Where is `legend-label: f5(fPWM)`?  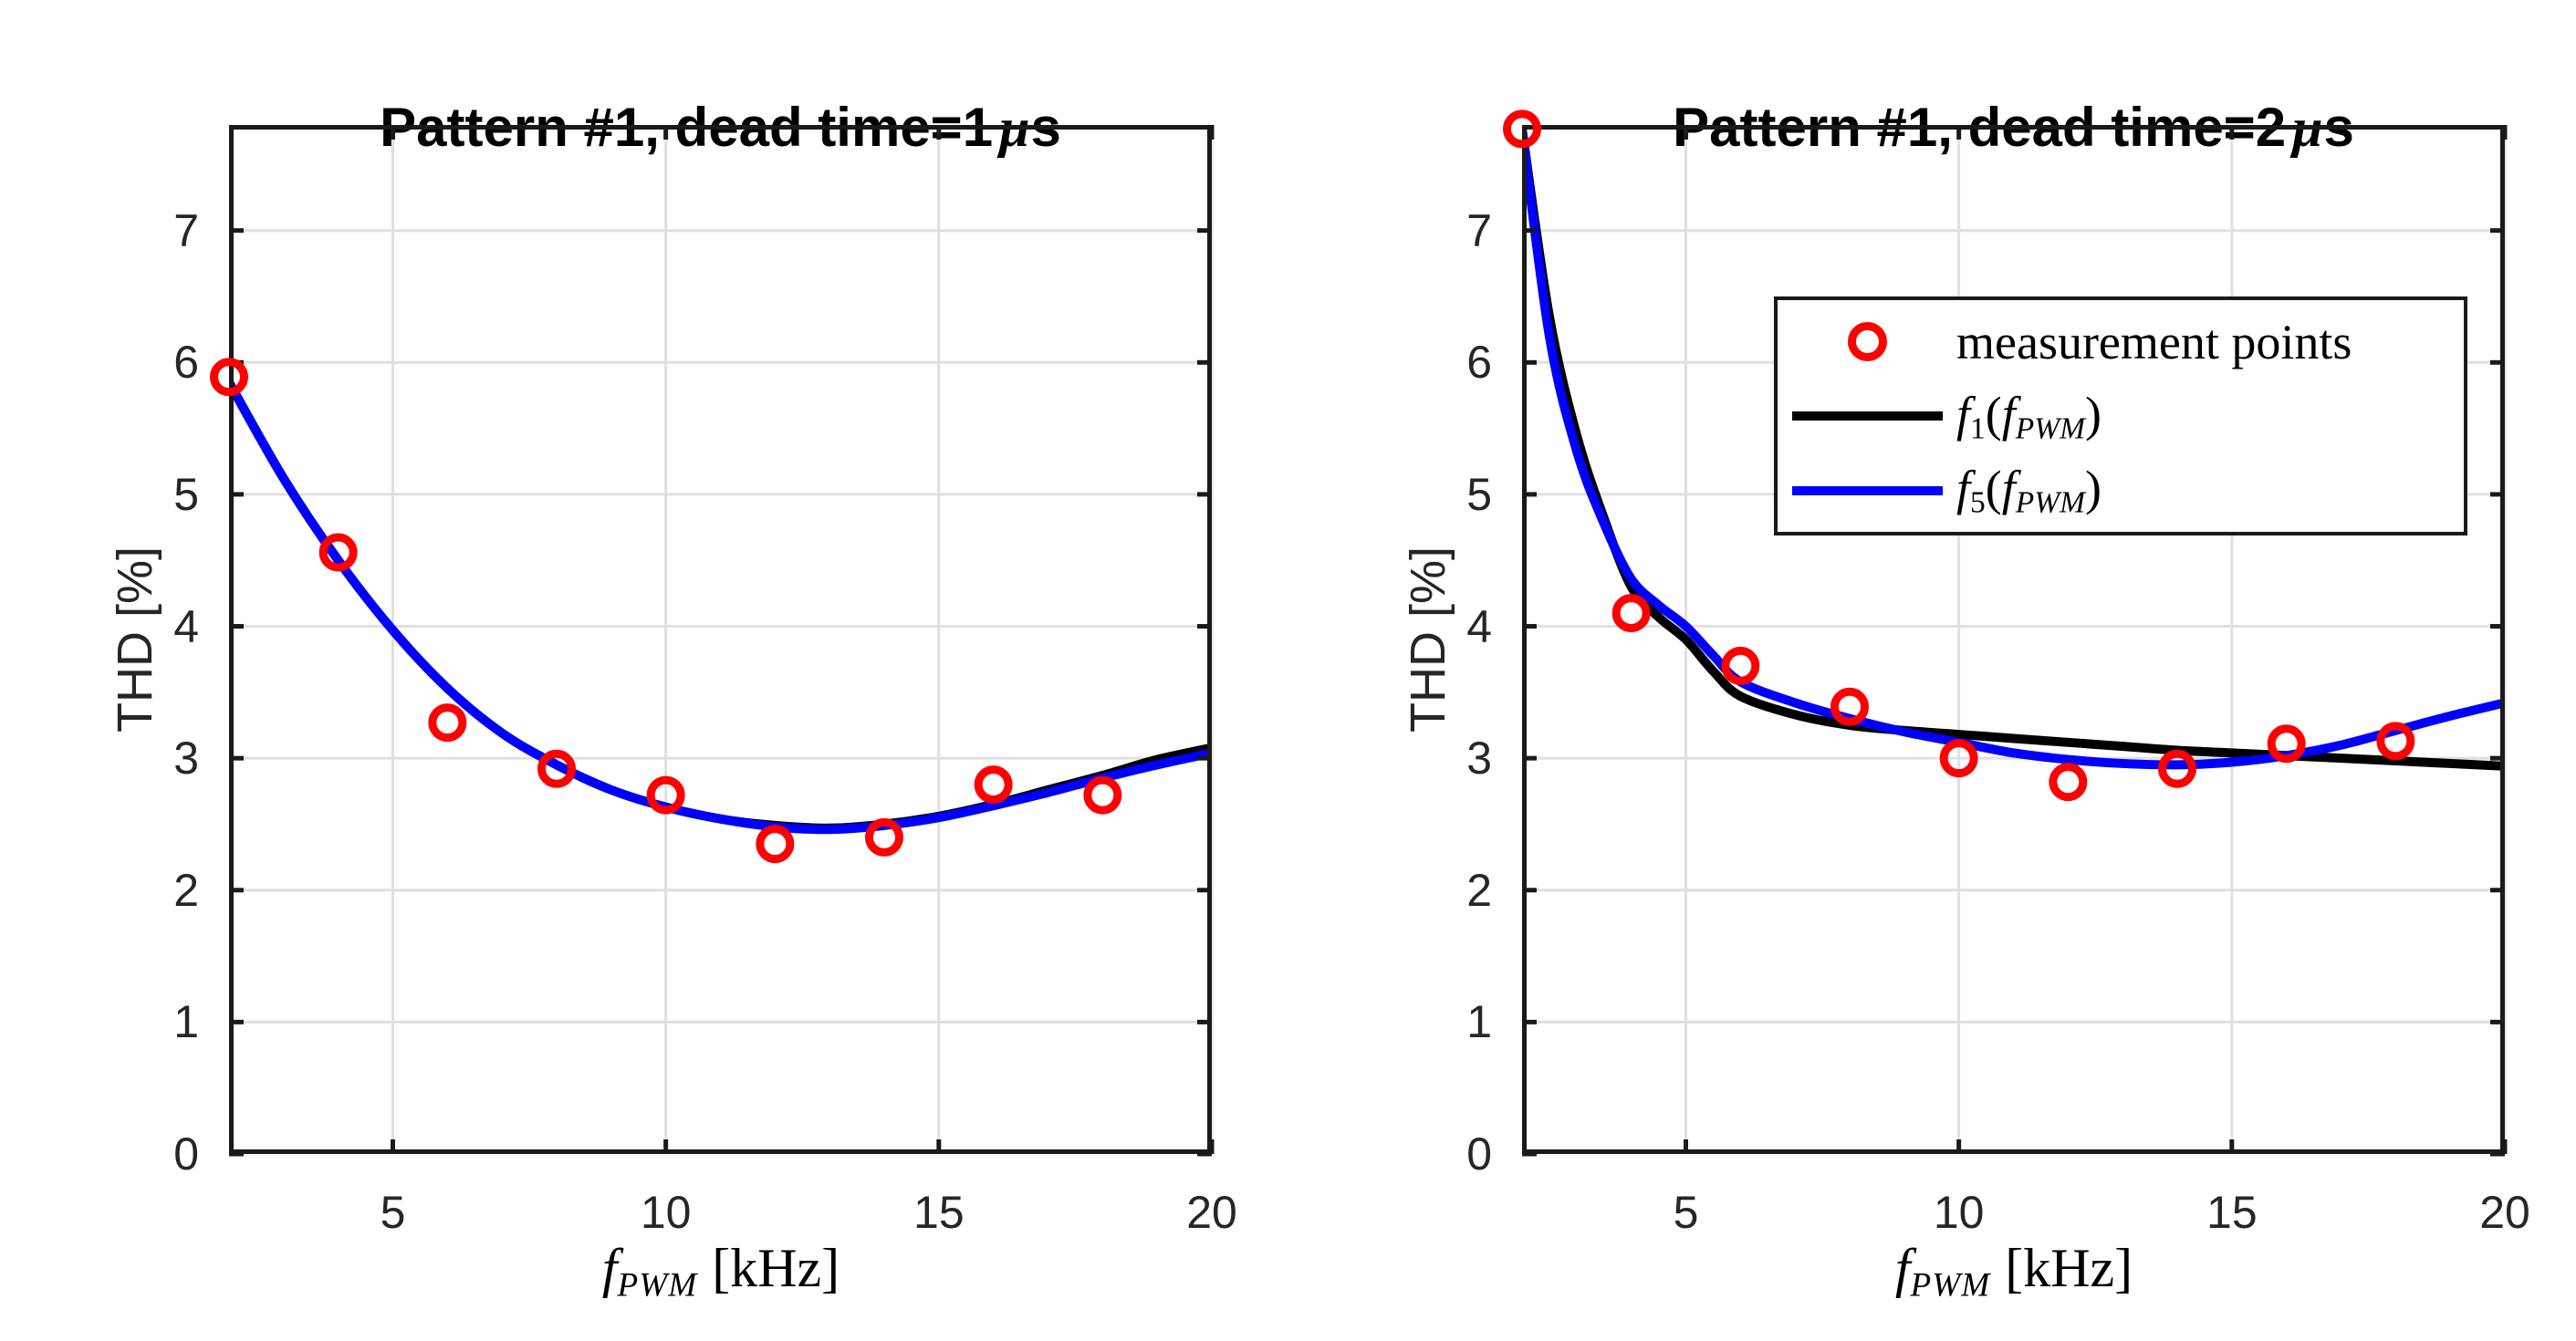
legend-label: f5(fPWM) is located at coordinates (2028, 490).